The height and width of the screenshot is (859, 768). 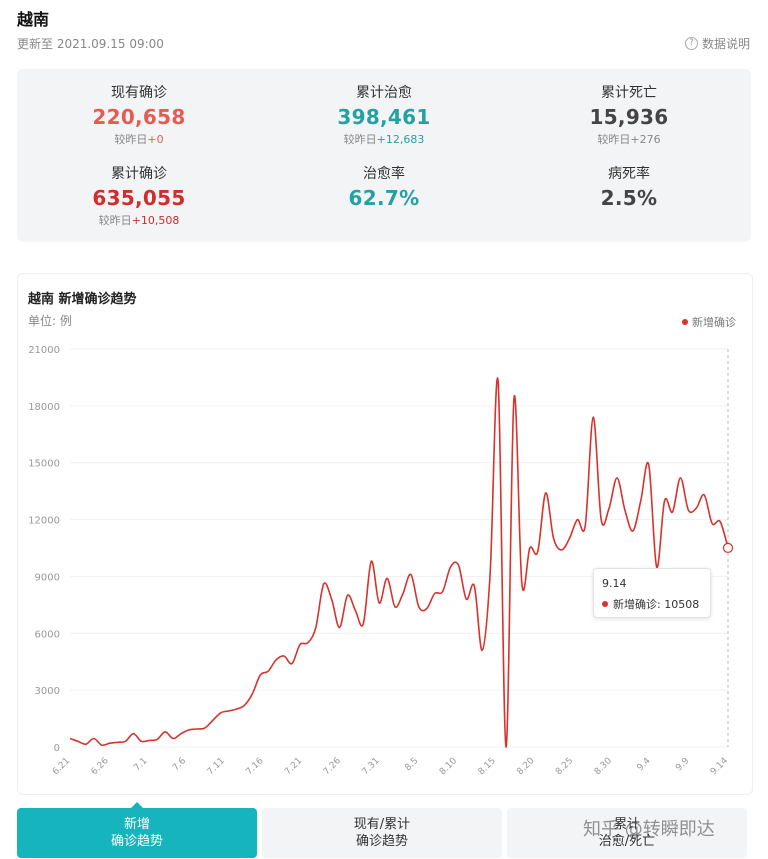 What do you see at coordinates (57, 748) in the screenshot?
I see `y-tick-label: 0` at bounding box center [57, 748].